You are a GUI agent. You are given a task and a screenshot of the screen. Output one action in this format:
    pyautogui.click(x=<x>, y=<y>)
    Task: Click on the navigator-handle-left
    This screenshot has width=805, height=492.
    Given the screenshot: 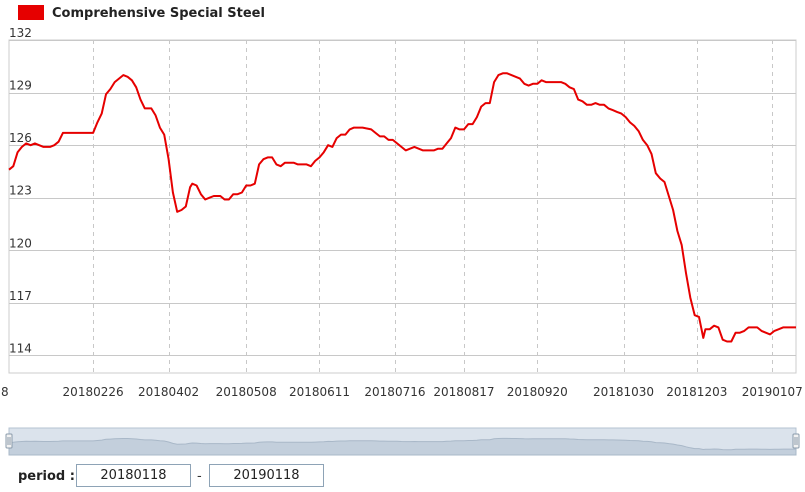 What is the action you would take?
    pyautogui.click(x=9, y=441)
    